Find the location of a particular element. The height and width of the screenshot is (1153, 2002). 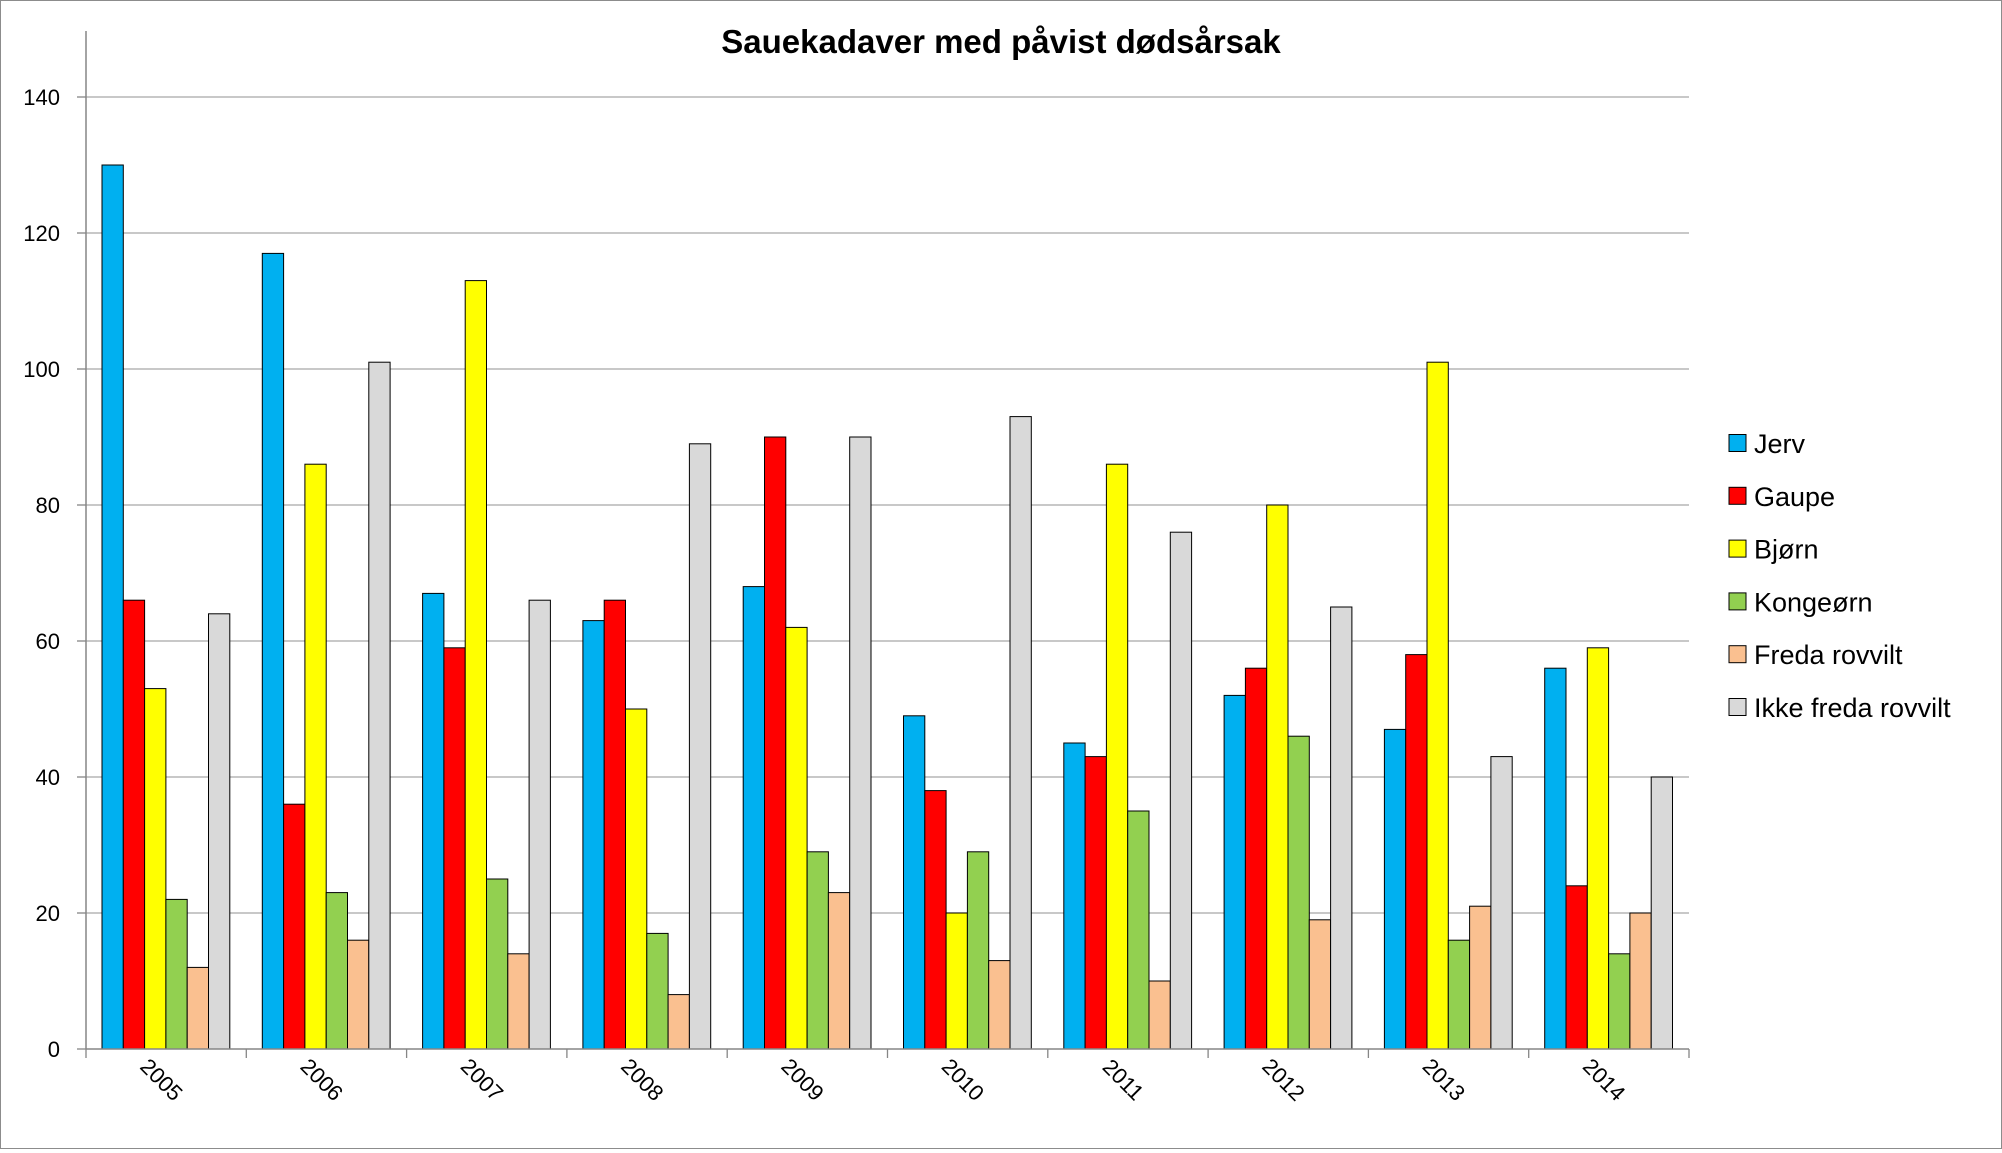

x-tick-label: 2008 is located at coordinates (642, 1080).